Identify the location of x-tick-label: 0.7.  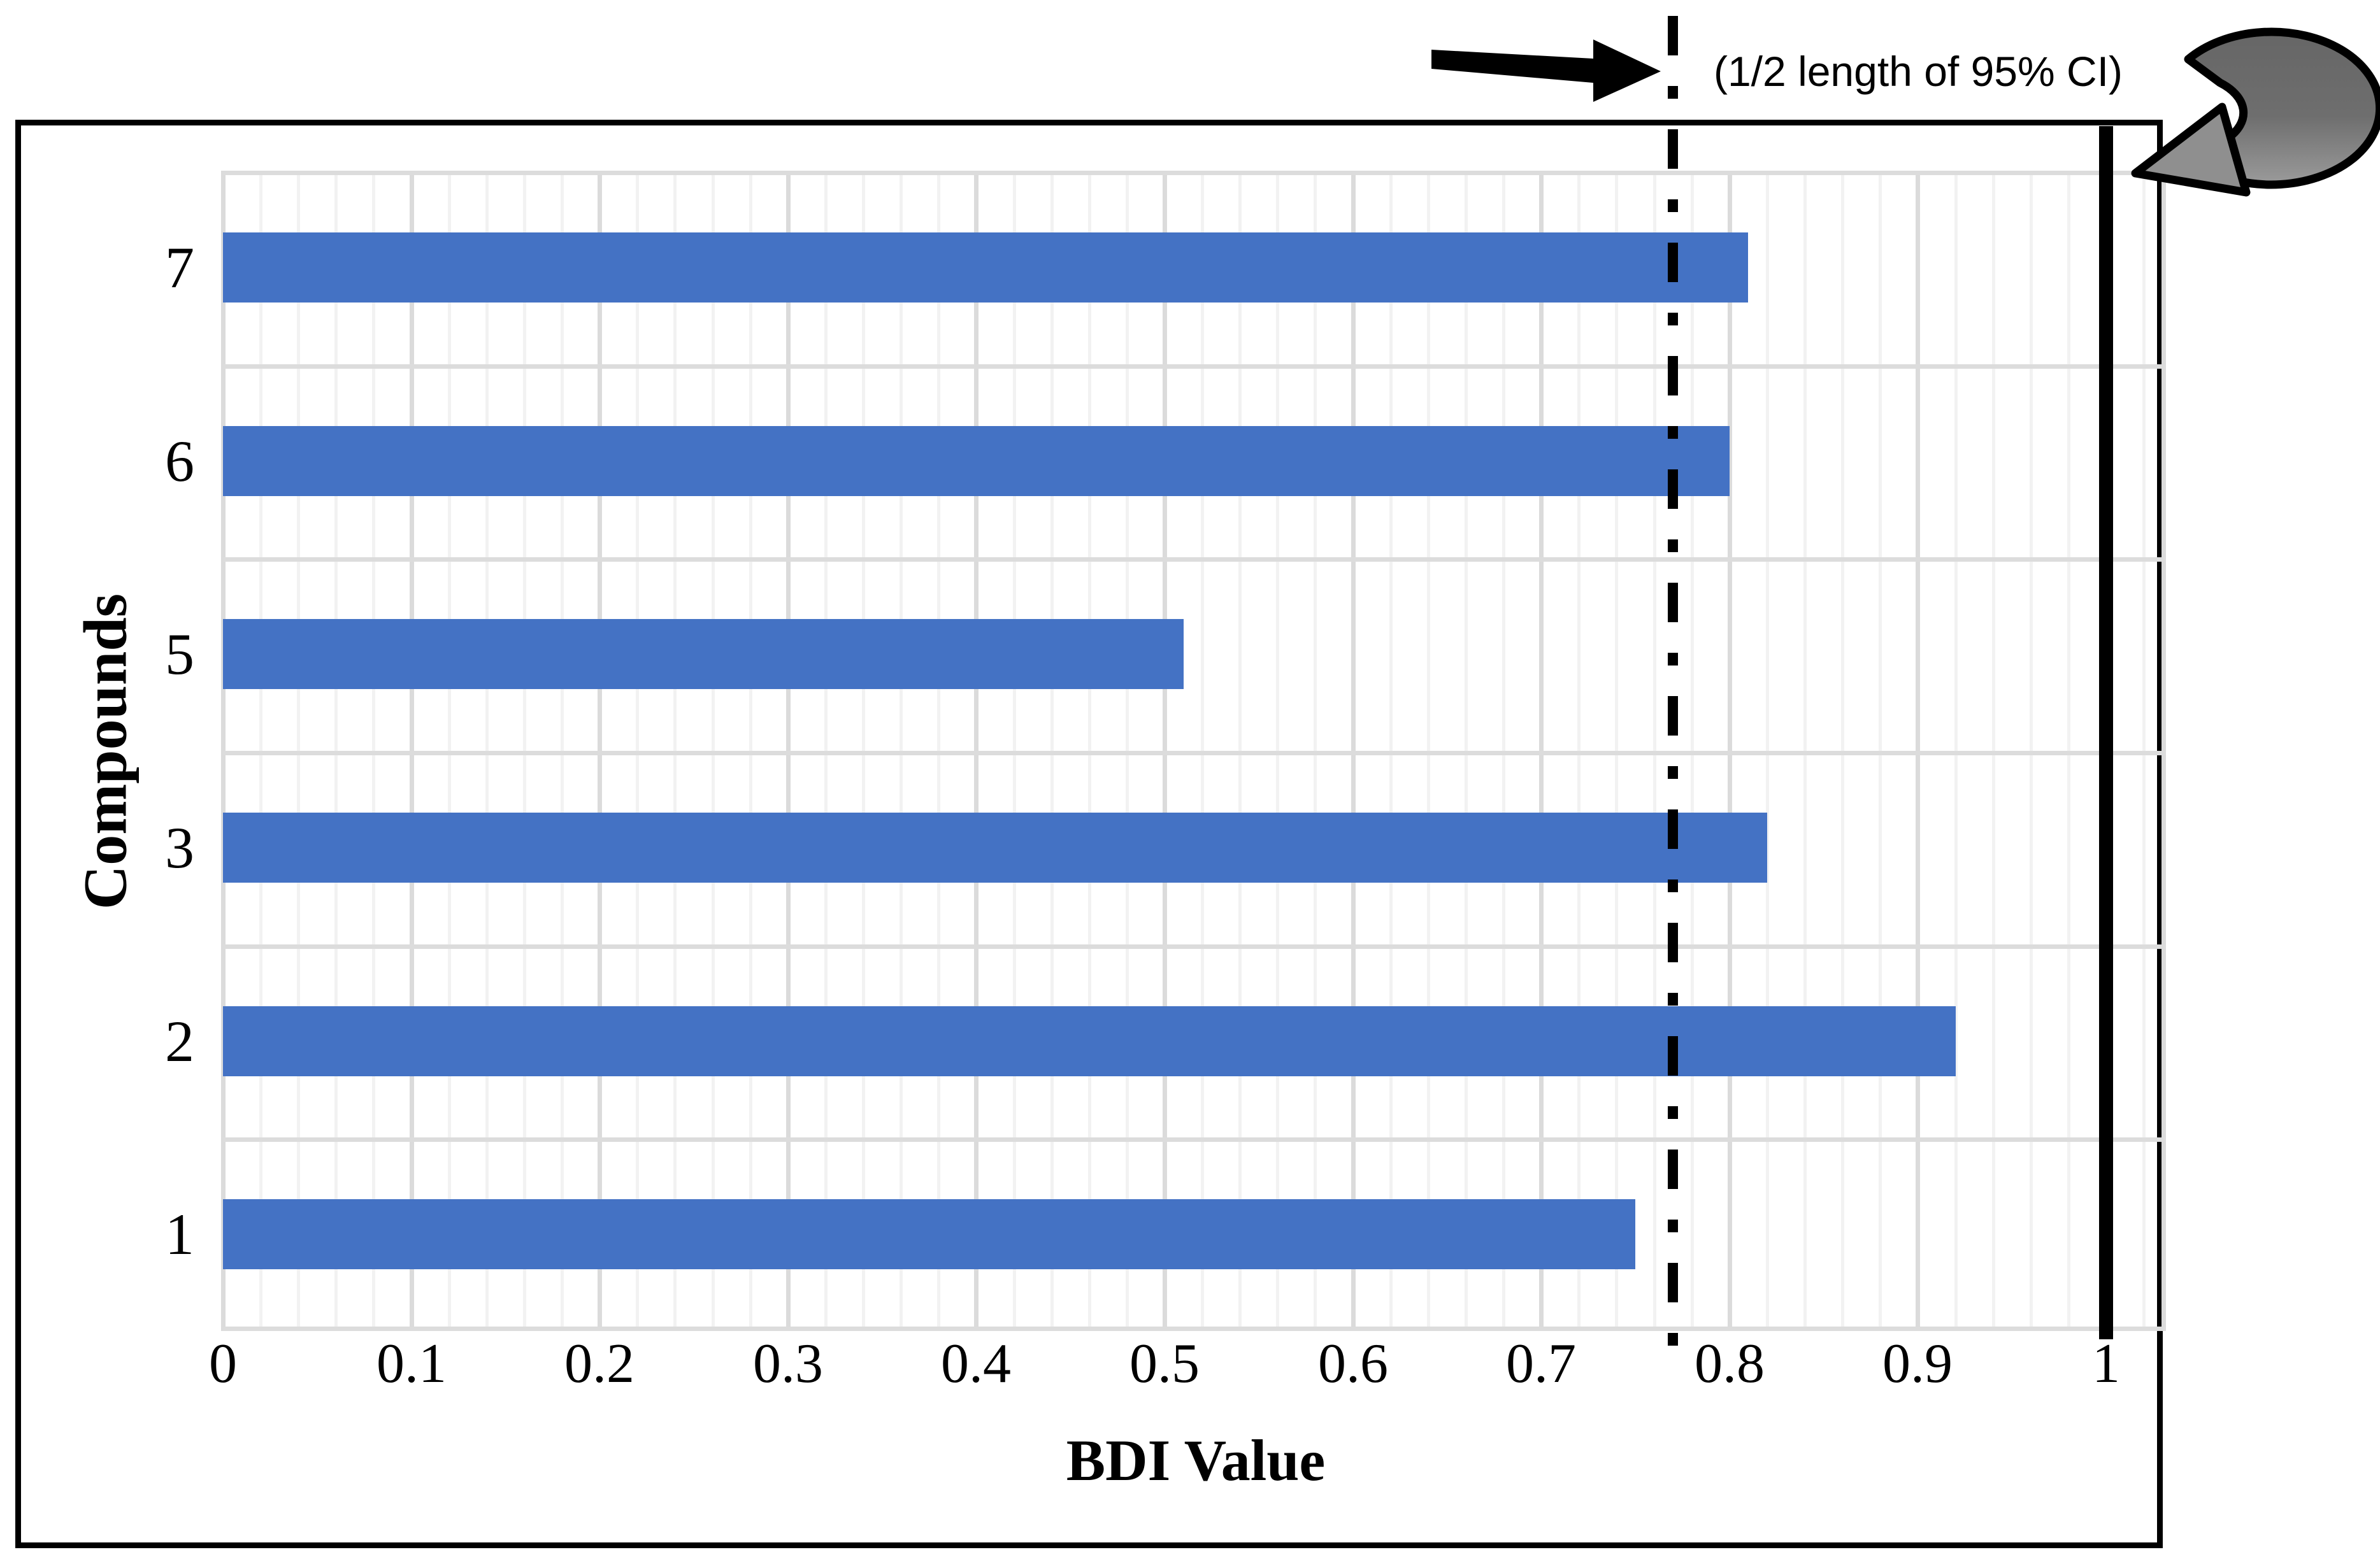
(1541, 1364).